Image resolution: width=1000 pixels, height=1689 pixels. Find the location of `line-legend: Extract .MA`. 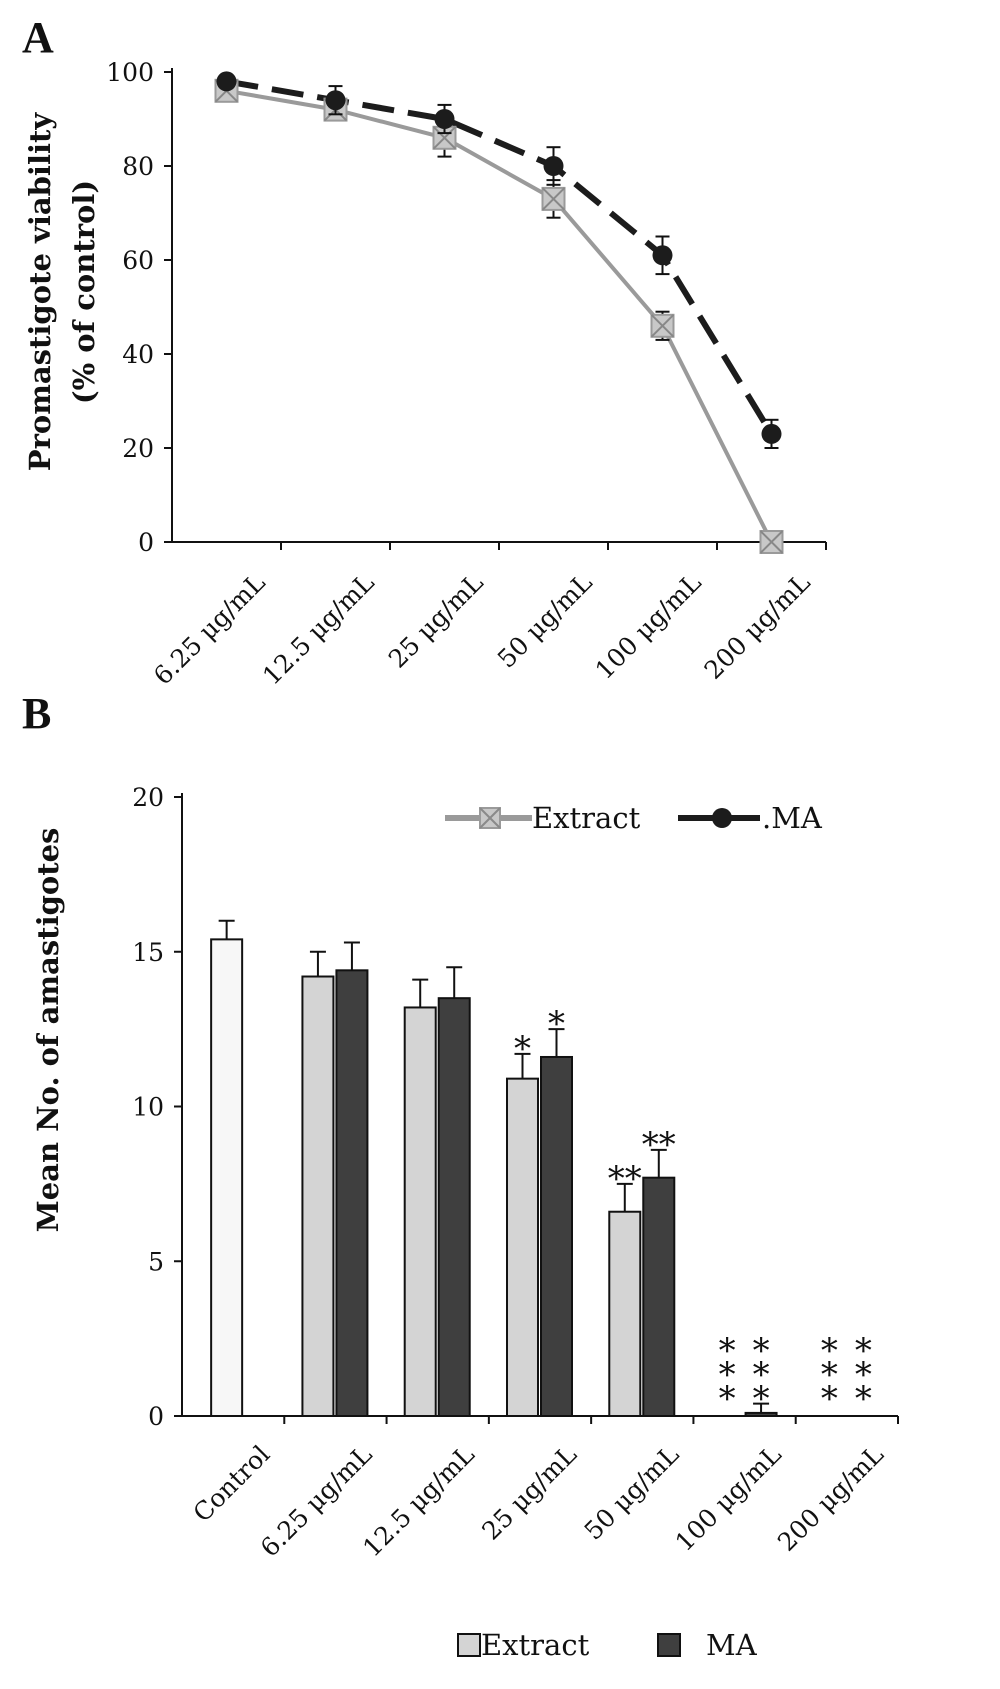

line-legend: Extract .MA is located at coordinates (634, 818).